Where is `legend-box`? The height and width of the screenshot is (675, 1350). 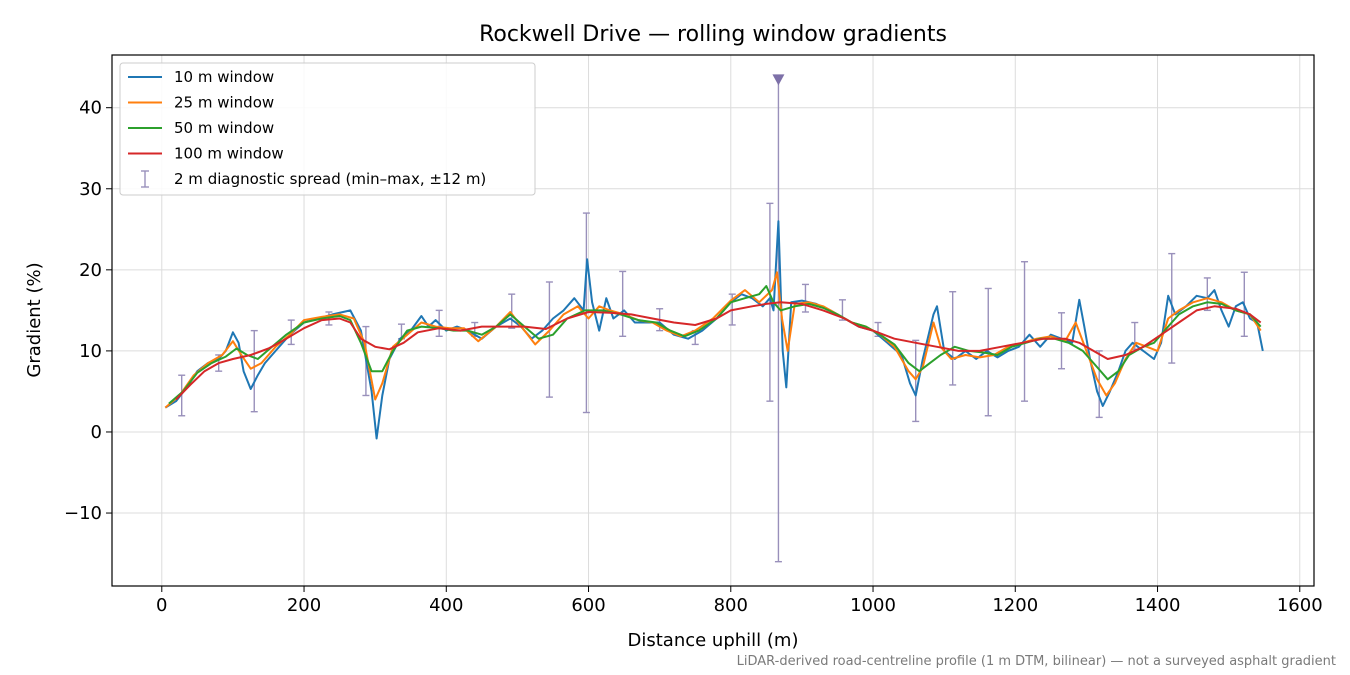 legend-box is located at coordinates (327, 129).